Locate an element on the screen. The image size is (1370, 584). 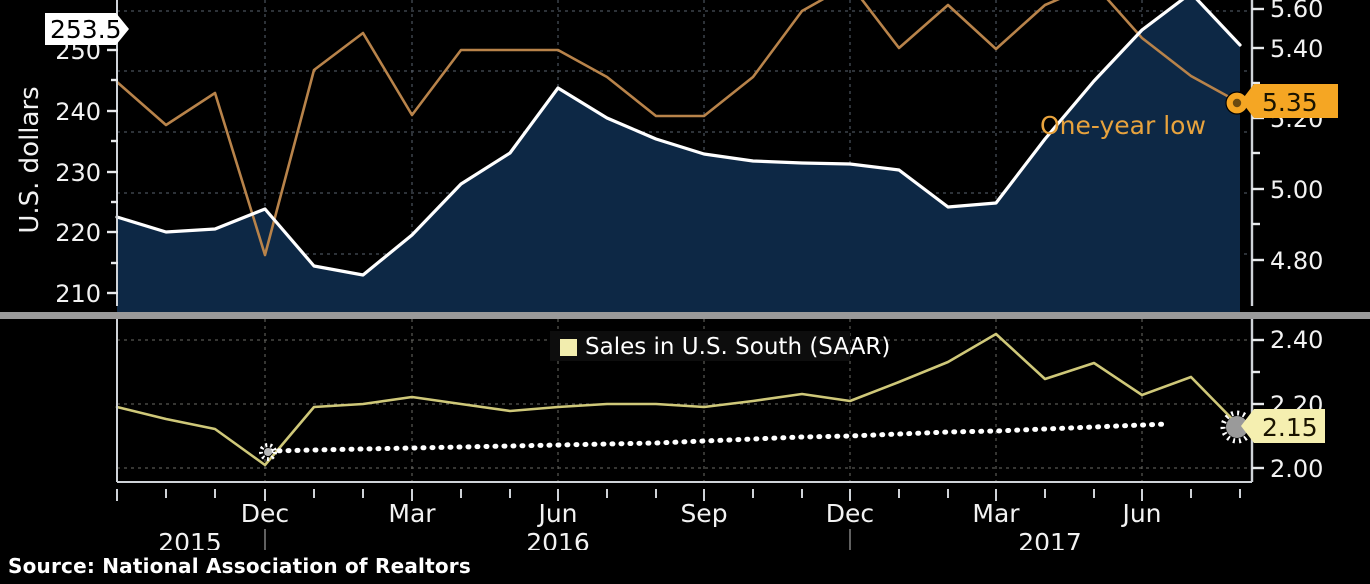
x-label-mar-2017: Mar is located at coordinates (996, 513).